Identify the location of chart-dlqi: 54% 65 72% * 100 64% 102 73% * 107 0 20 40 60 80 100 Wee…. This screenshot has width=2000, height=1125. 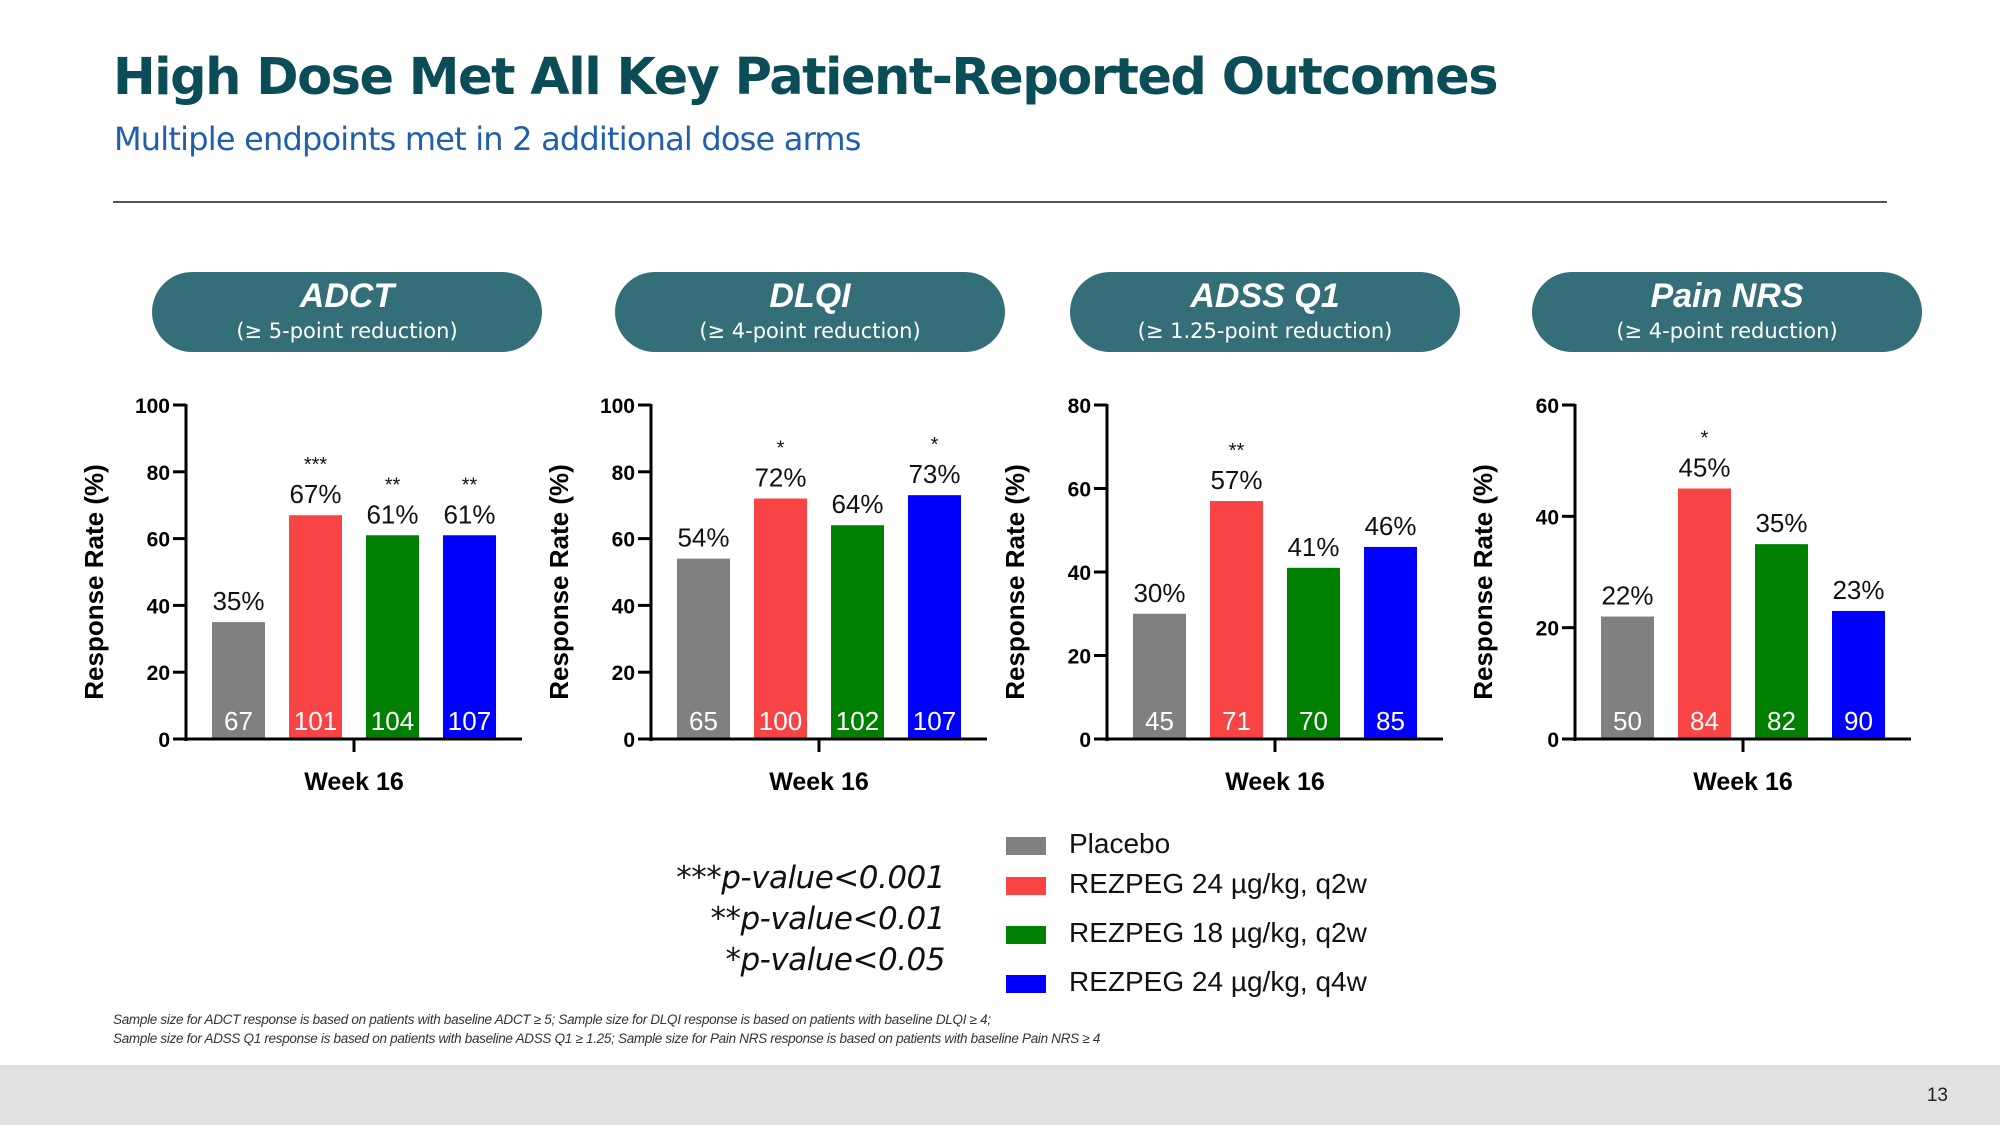
(765, 595).